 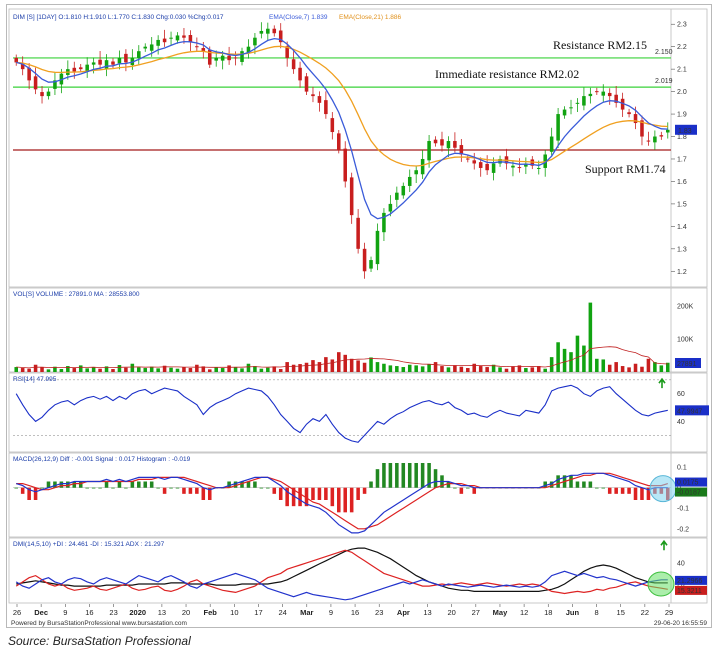 What do you see at coordinates (234, 612) in the screenshot?
I see `xtick-label: 10` at bounding box center [234, 612].